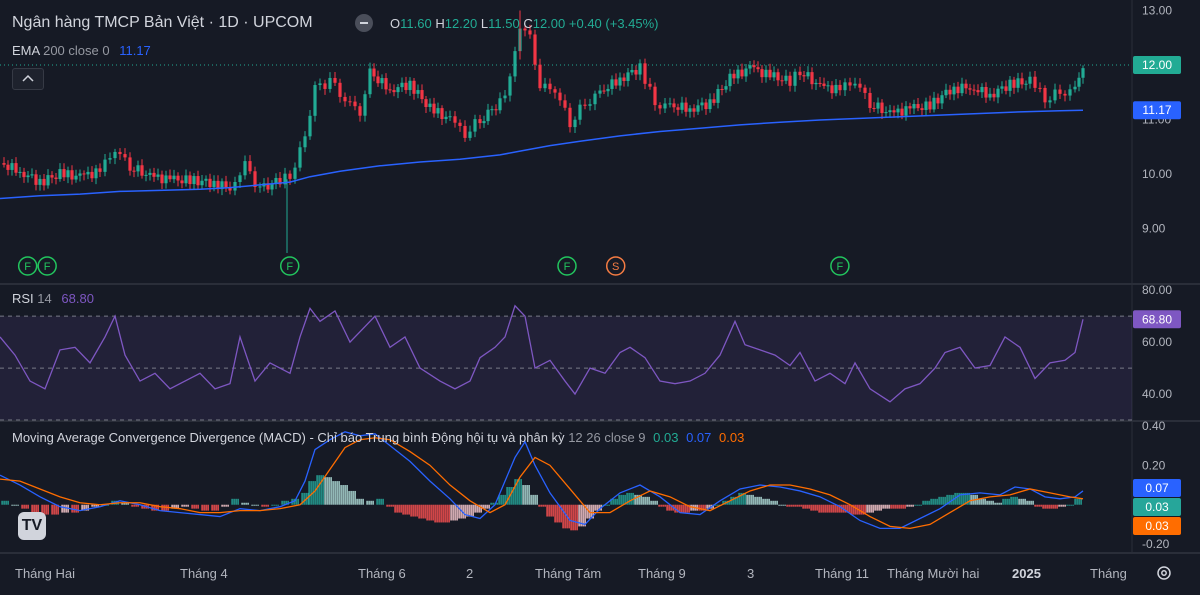 The width and height of the screenshot is (1200, 595). What do you see at coordinates (1164, 573) in the screenshot?
I see `gear-icon` at bounding box center [1164, 573].